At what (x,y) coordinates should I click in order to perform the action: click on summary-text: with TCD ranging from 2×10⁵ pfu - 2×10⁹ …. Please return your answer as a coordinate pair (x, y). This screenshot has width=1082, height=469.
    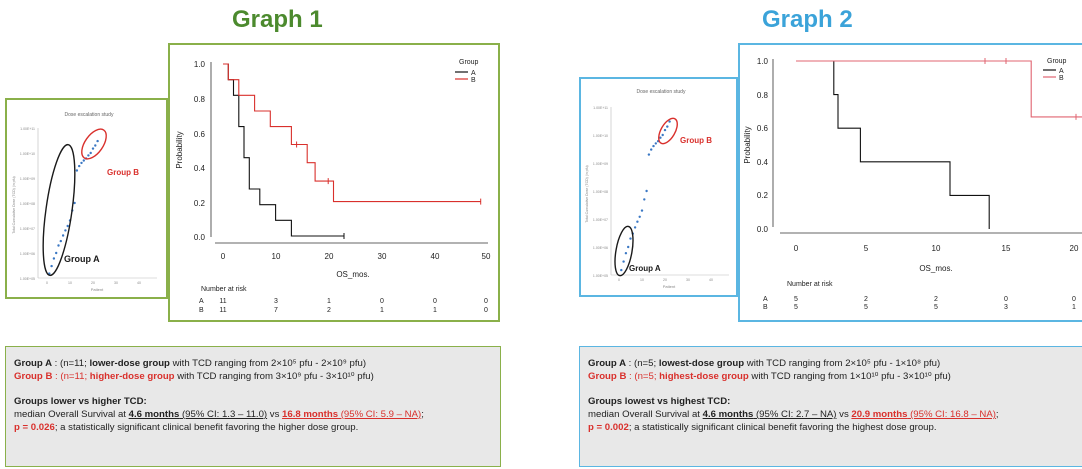
    Looking at the image, I should click on (268, 363).